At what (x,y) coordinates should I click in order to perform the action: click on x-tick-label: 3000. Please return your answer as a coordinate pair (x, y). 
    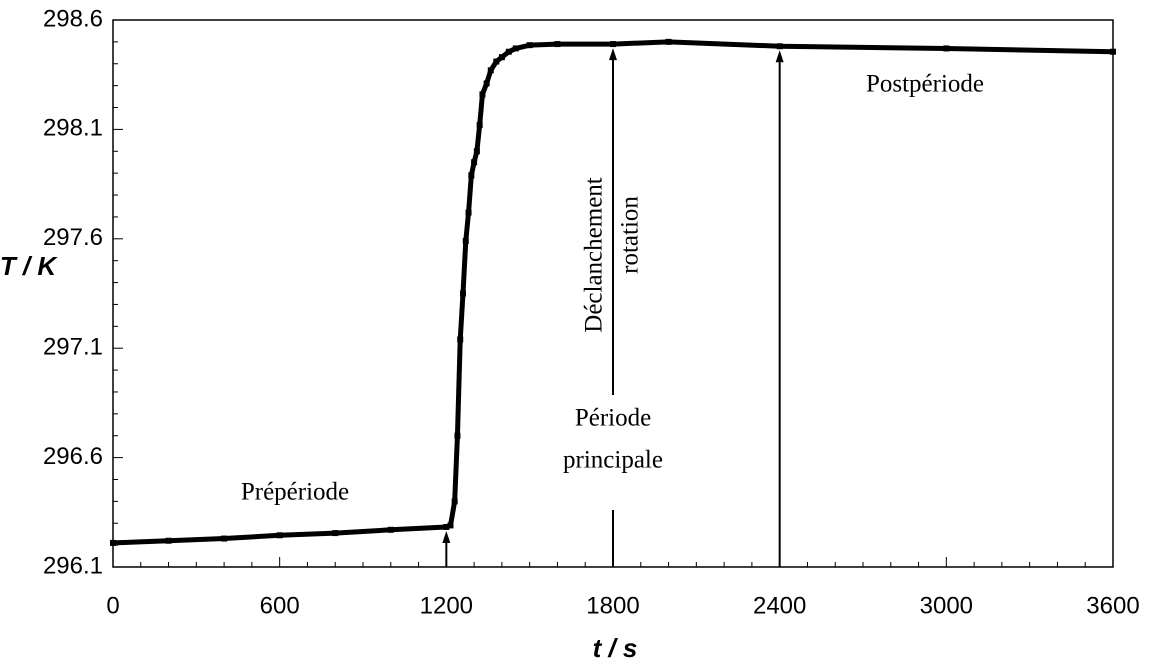
    Looking at the image, I should click on (946, 605).